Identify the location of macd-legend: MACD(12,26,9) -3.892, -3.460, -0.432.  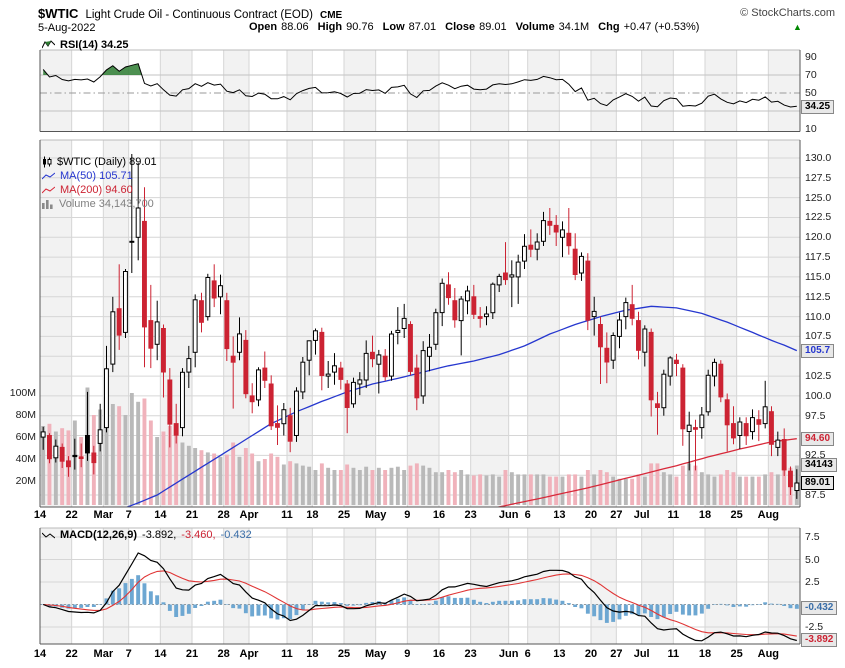
(147, 535).